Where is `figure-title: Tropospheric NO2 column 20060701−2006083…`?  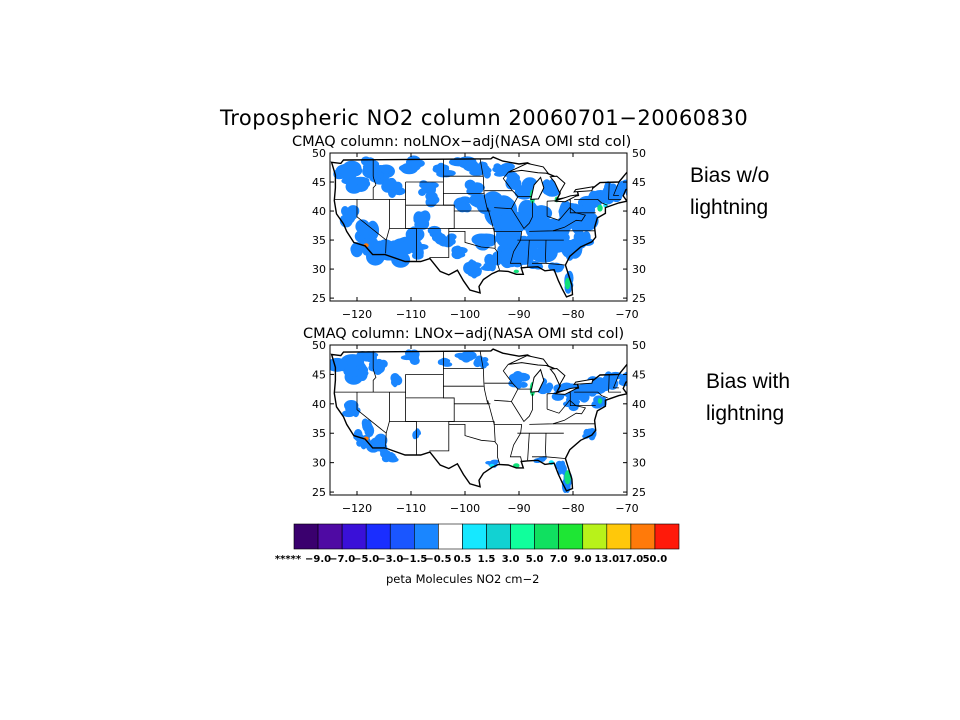
figure-title: Tropospheric NO2 column 20060701−2006083… is located at coordinates (484, 118).